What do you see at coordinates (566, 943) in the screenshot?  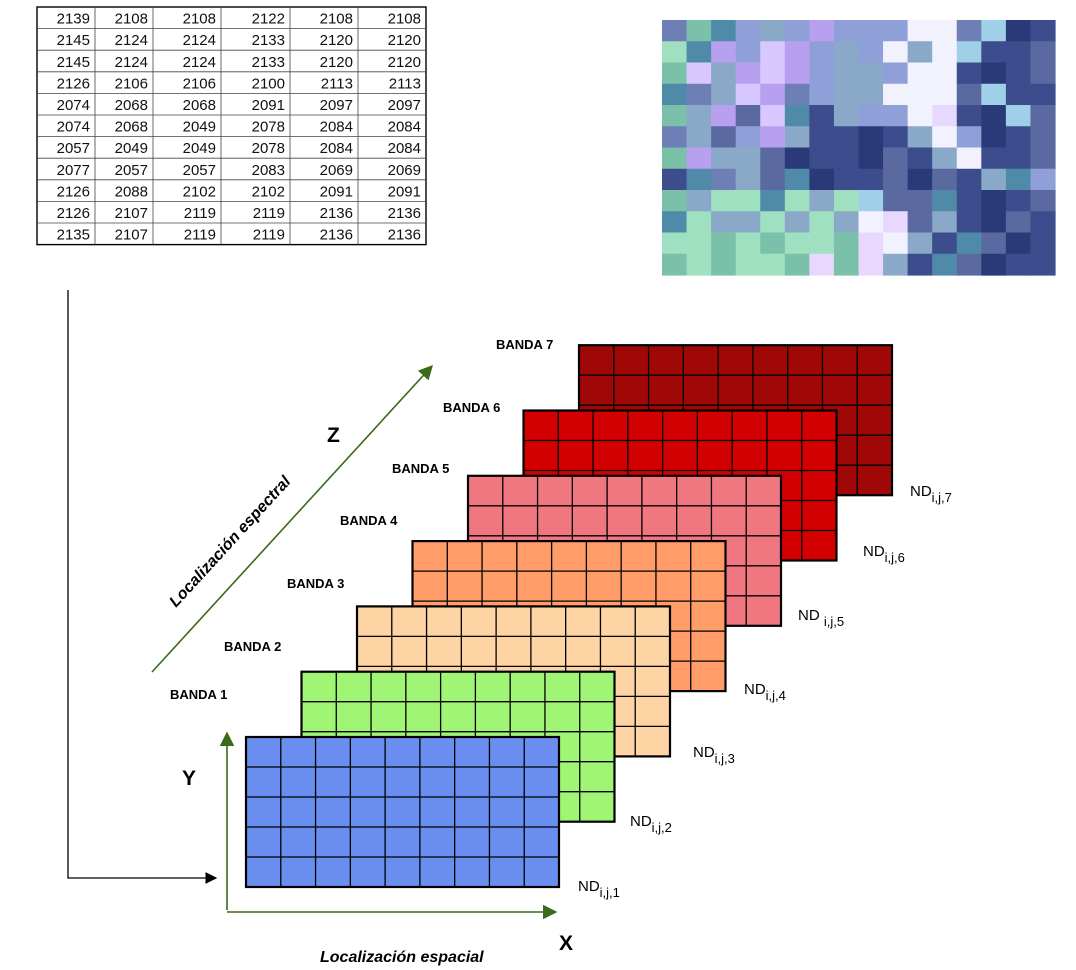 I see `x-axis-letter: X` at bounding box center [566, 943].